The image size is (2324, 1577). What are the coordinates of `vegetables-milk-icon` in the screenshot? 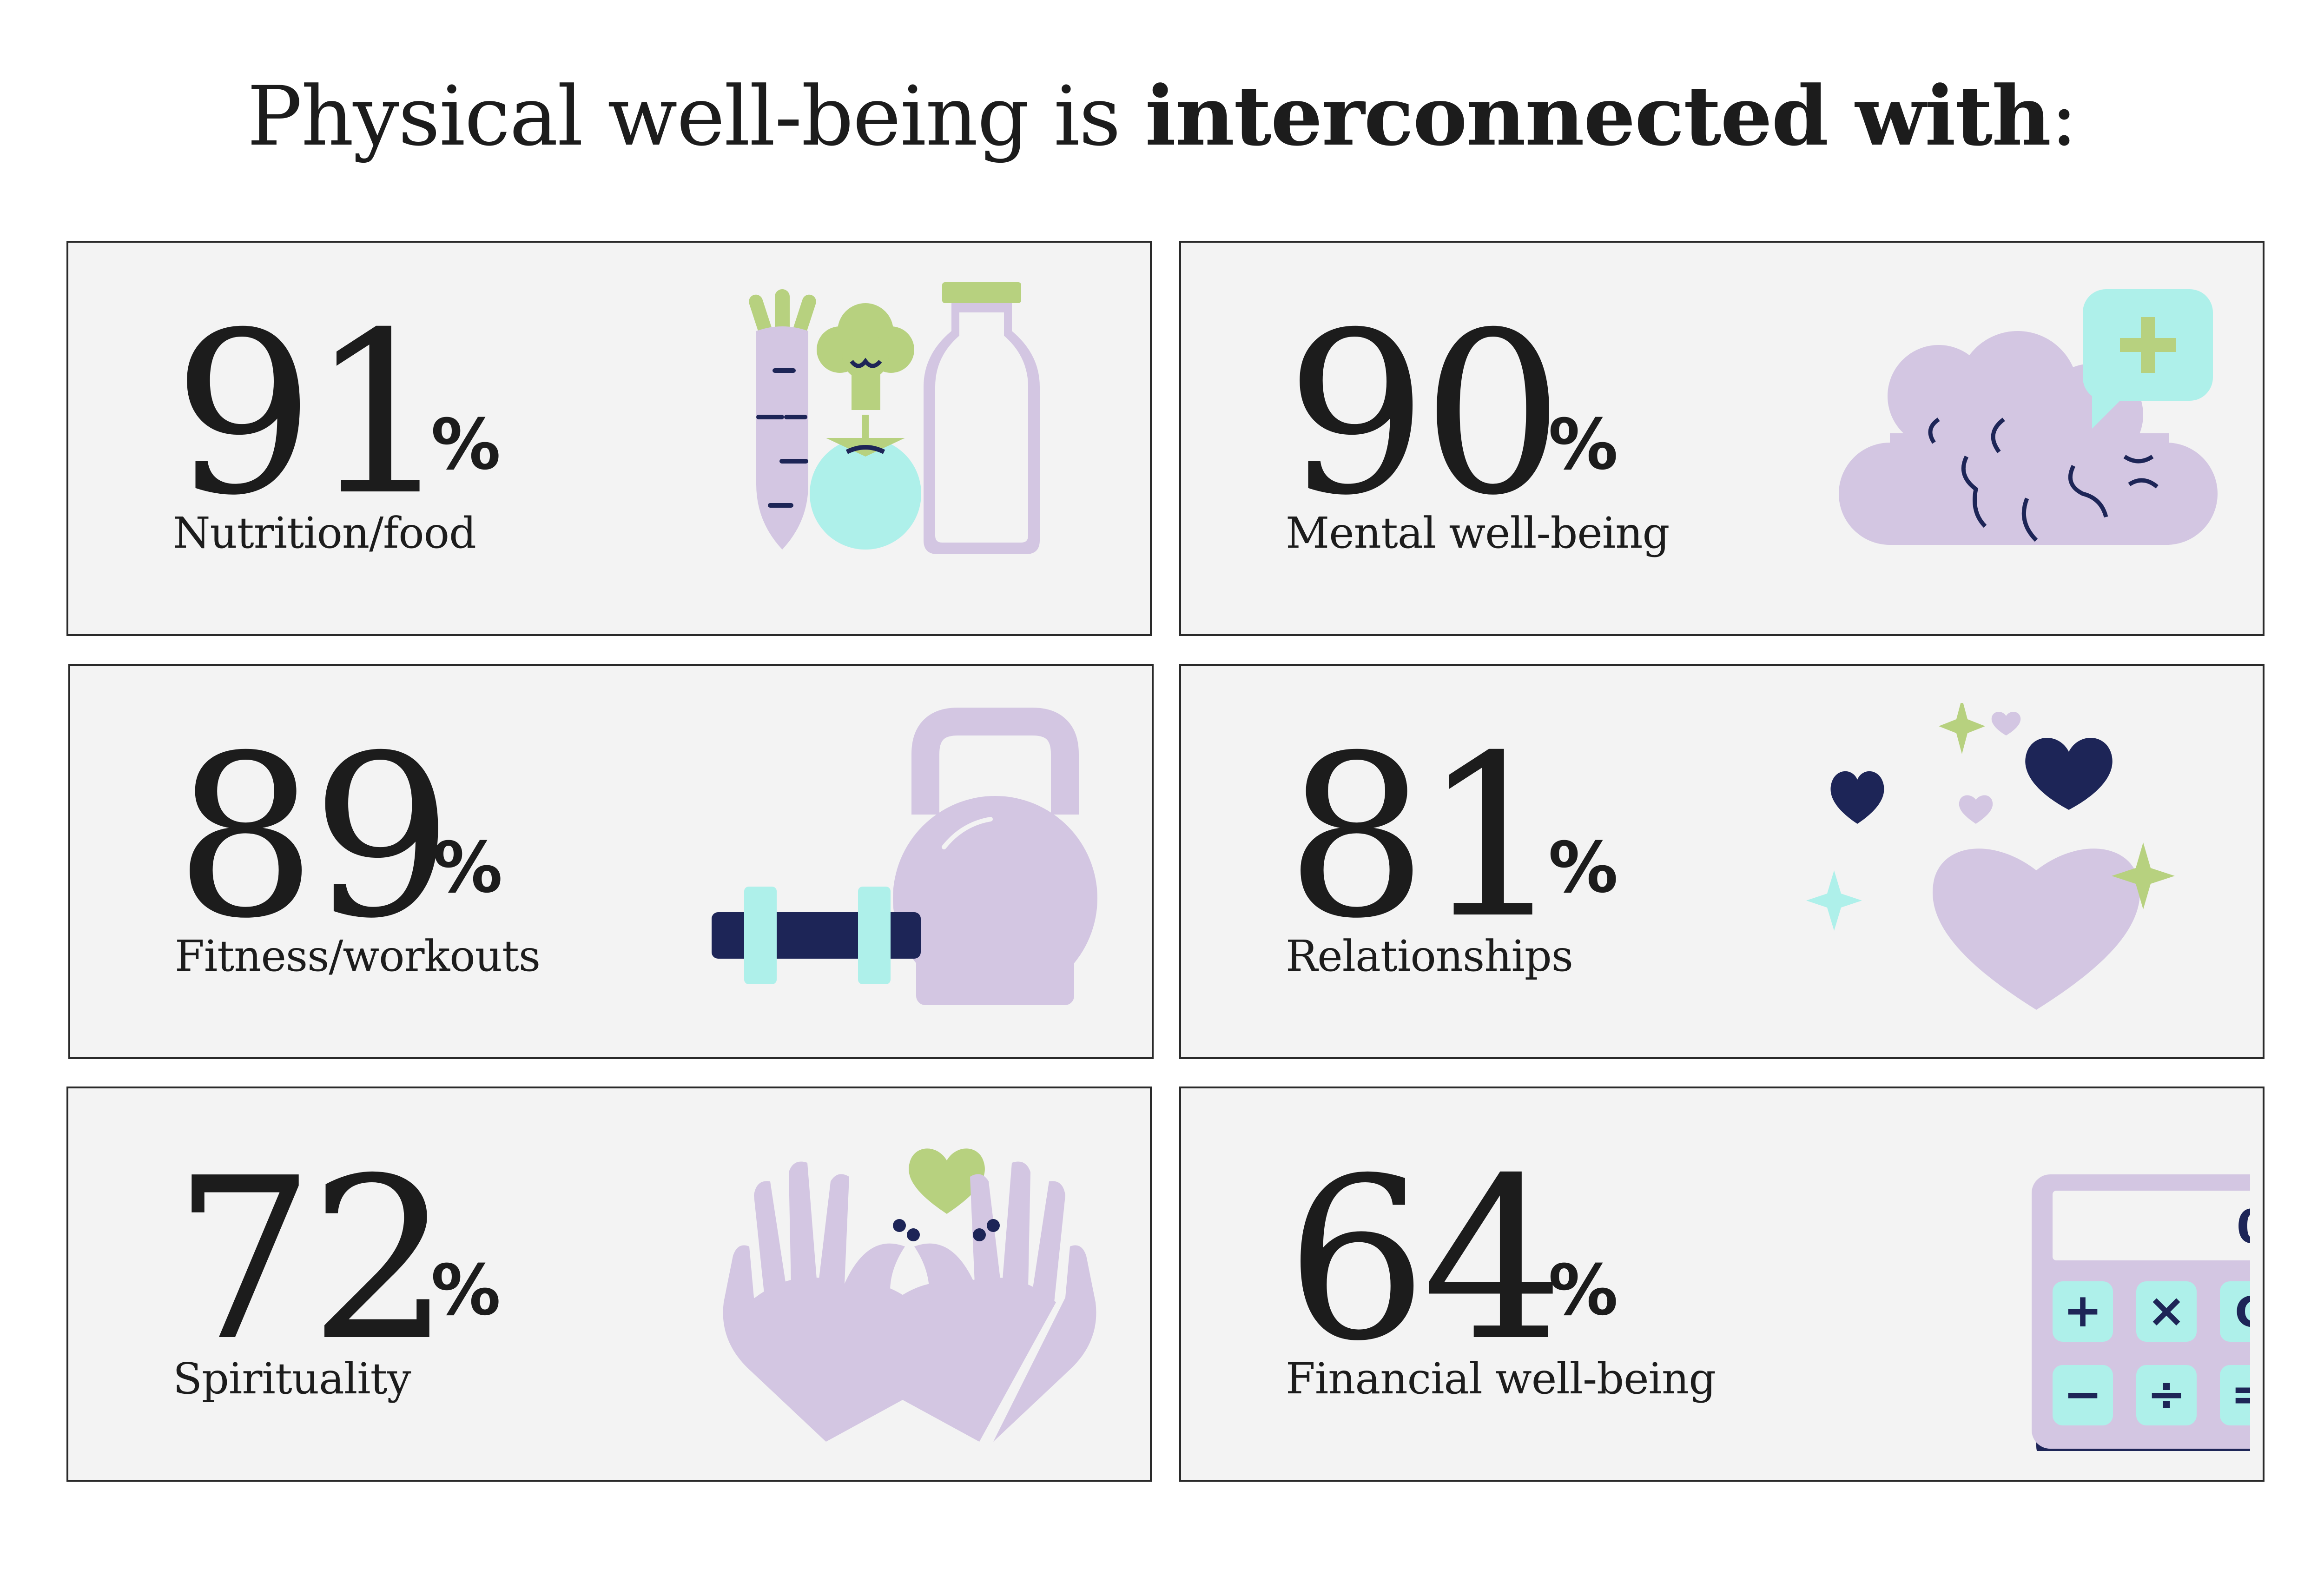 It's located at (894, 418).